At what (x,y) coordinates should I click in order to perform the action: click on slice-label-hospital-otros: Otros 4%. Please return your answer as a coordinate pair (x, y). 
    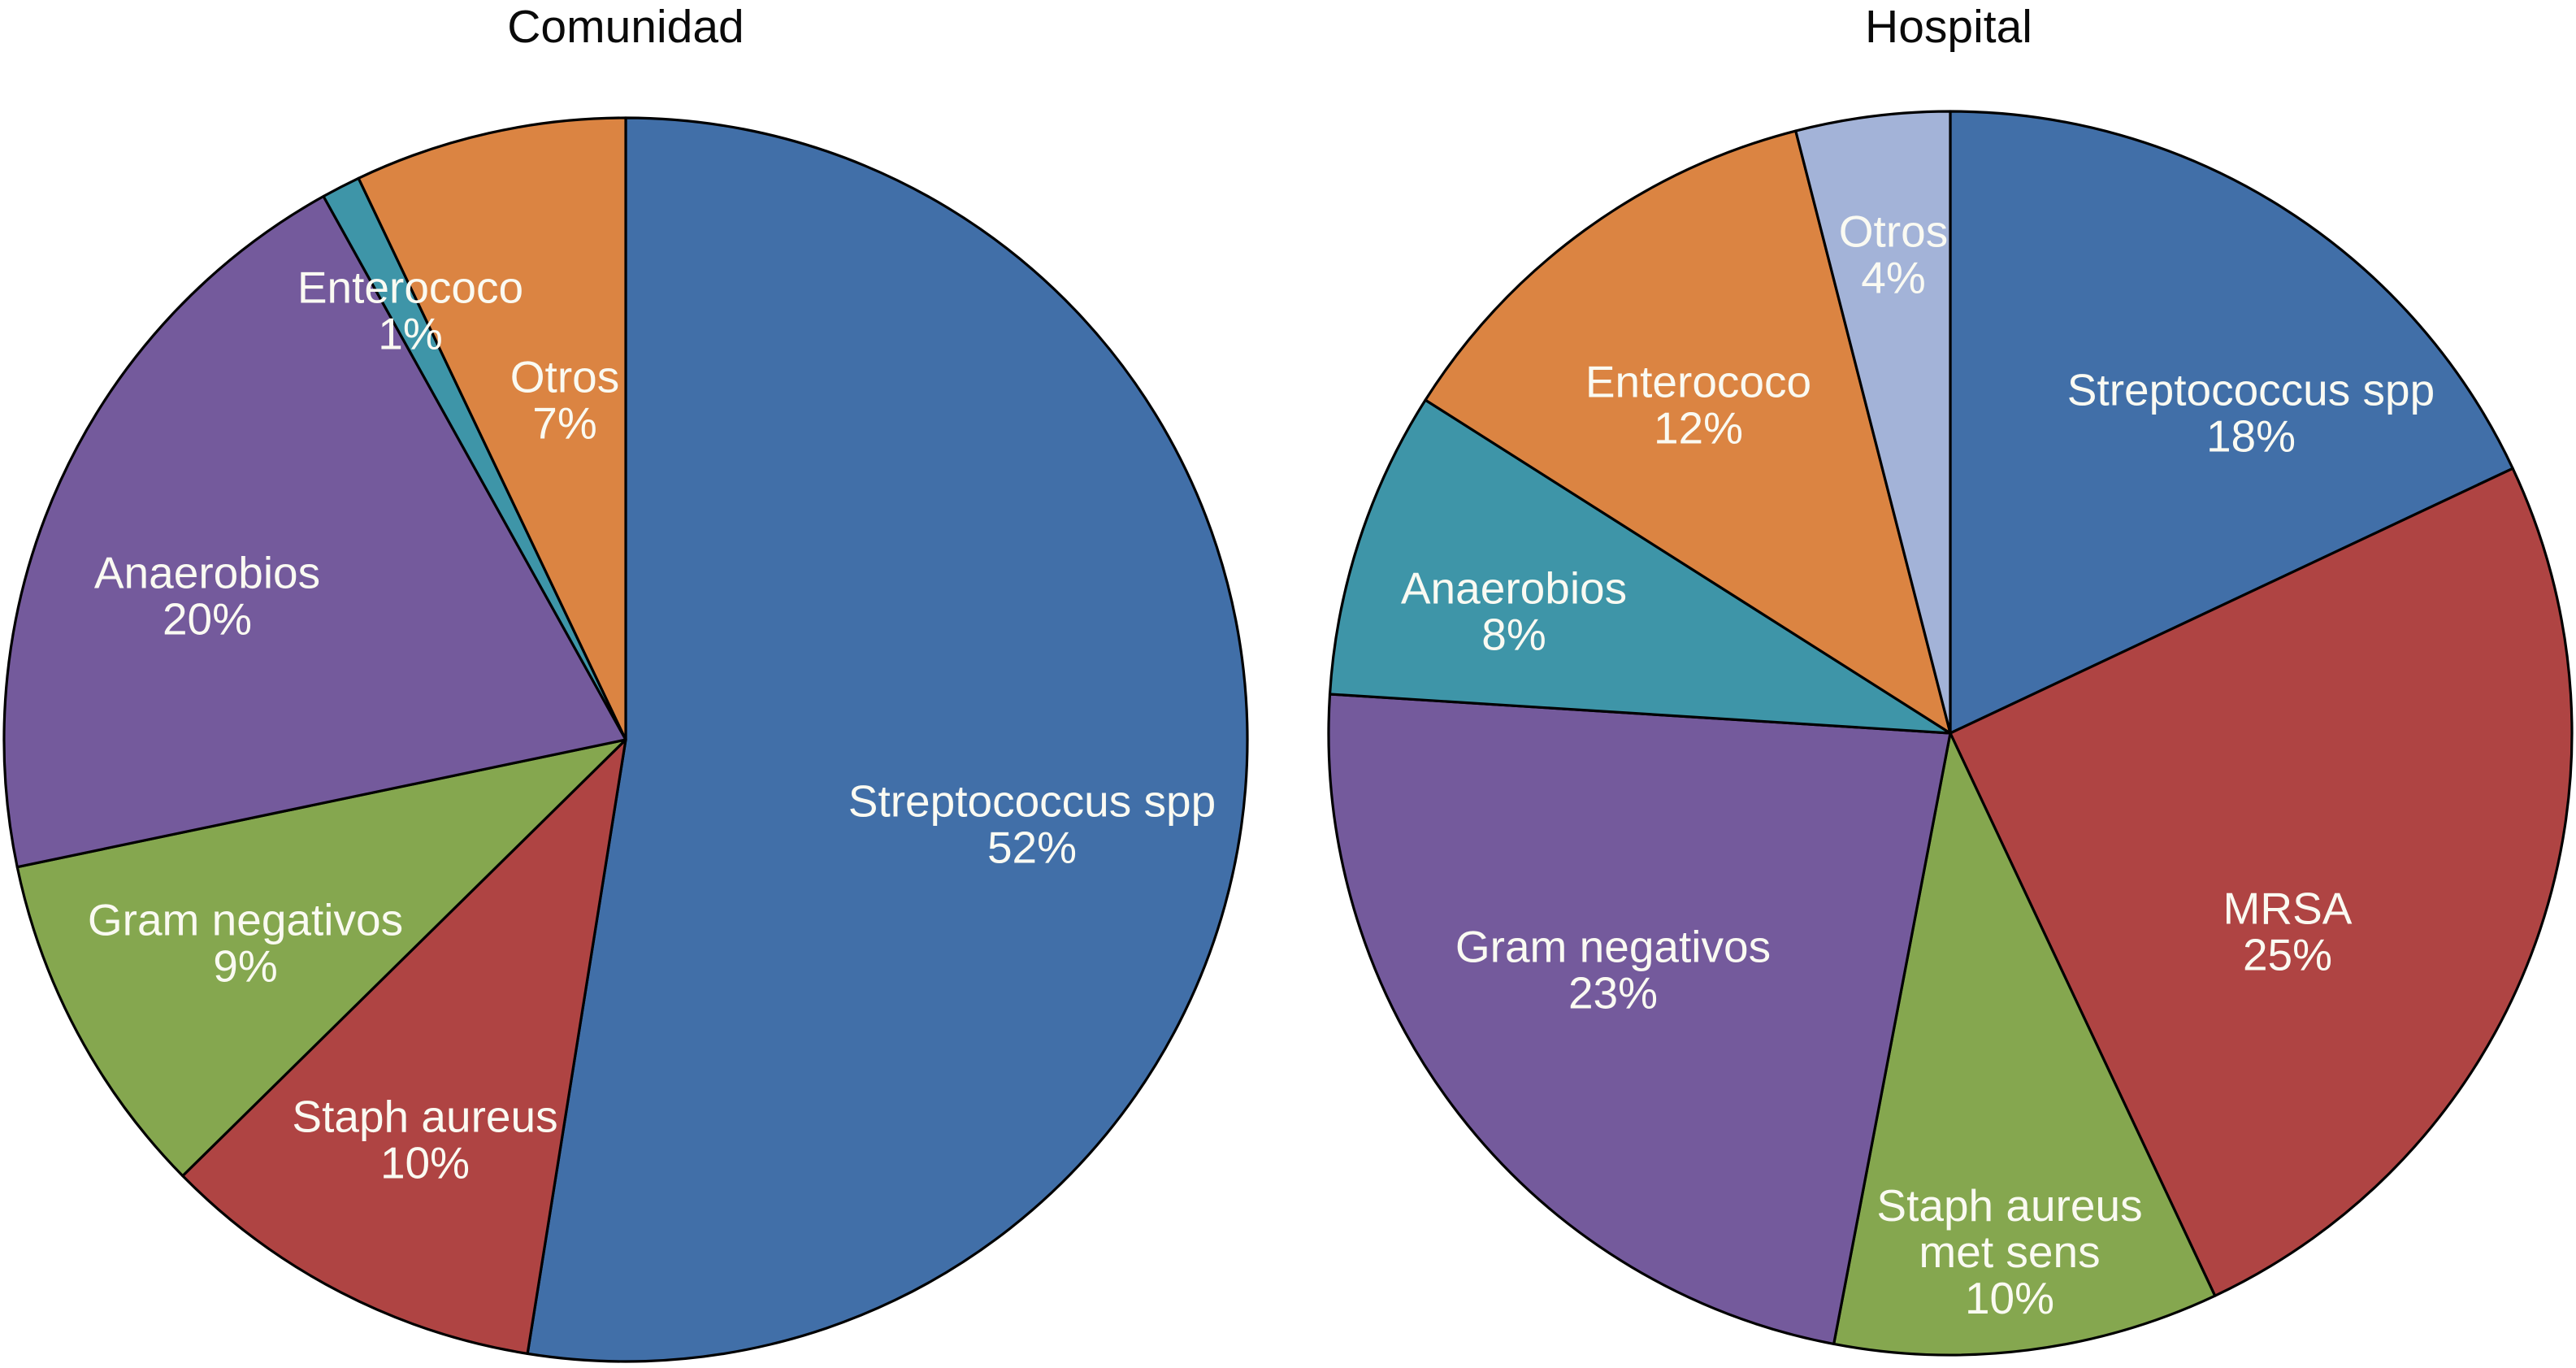
    Looking at the image, I should click on (1894, 255).